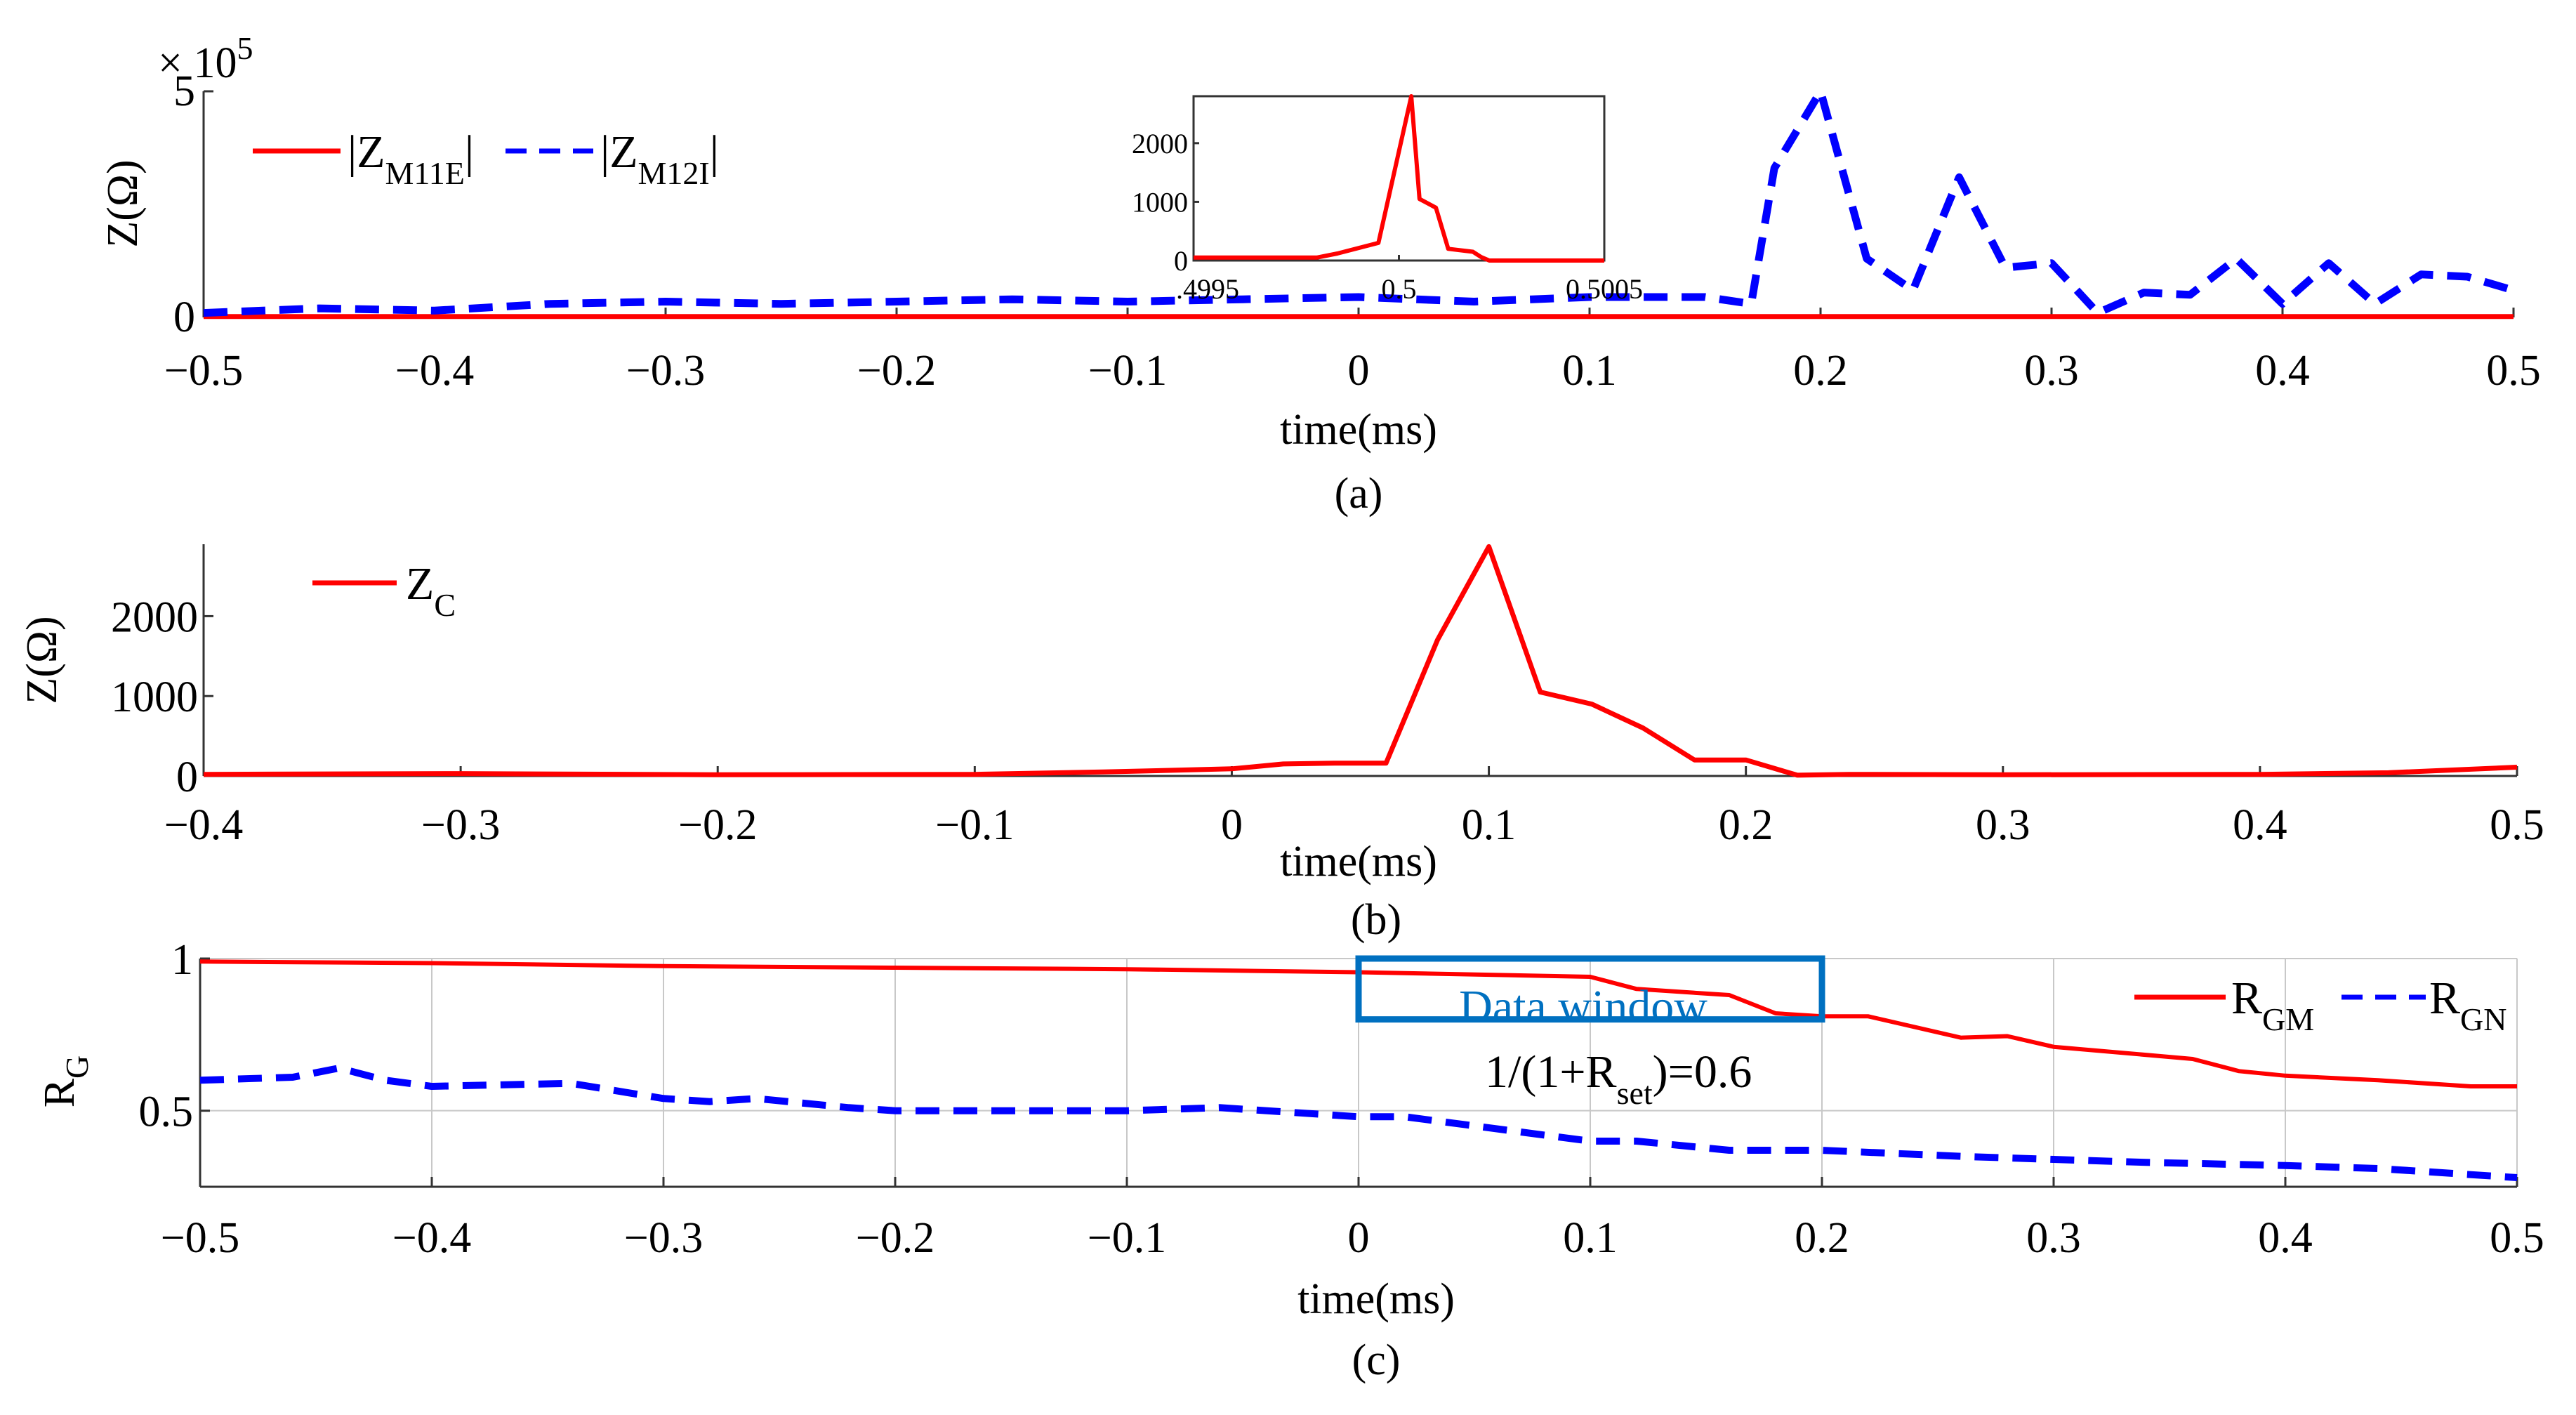 This screenshot has height=1415, width=2576. I want to click on a-x-label: time(ms), so click(1358, 430).